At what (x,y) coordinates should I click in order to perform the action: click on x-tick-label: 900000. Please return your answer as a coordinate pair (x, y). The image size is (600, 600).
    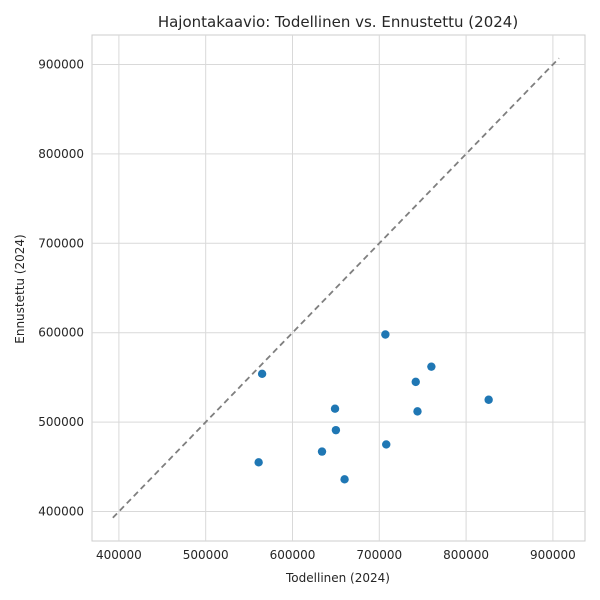
    Looking at the image, I should click on (553, 555).